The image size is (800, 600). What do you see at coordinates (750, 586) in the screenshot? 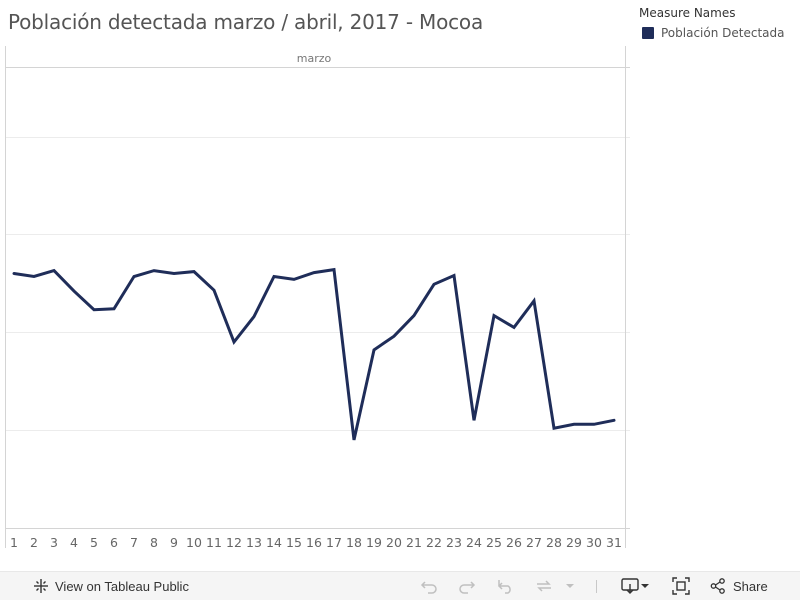
I see `share-label: Share` at bounding box center [750, 586].